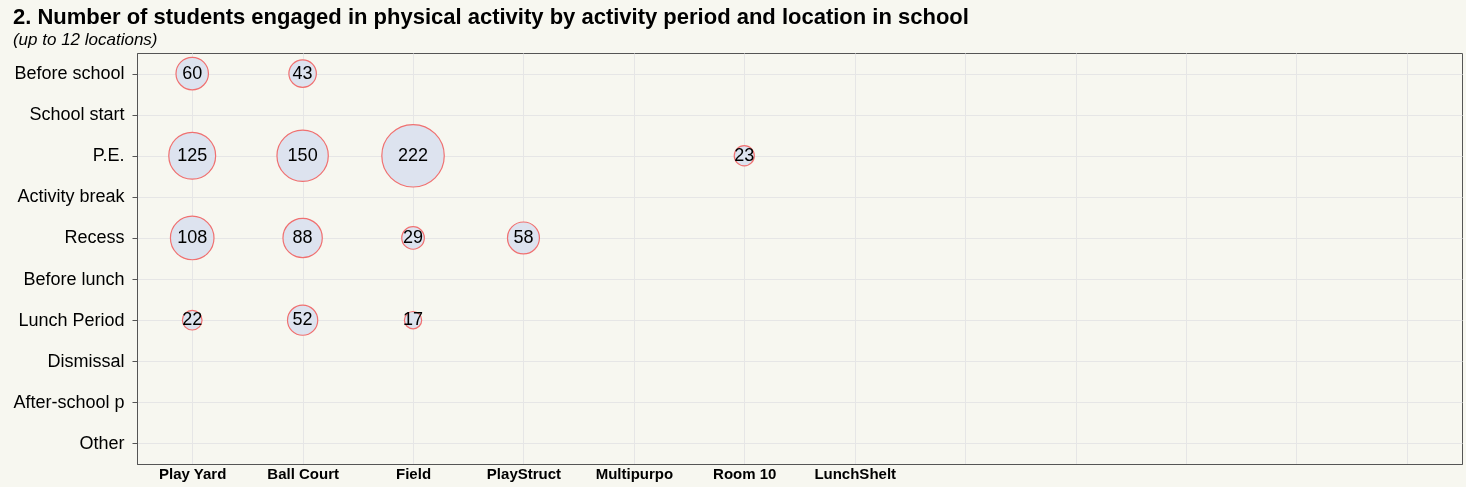 Image resolution: width=1466 pixels, height=487 pixels. What do you see at coordinates (302, 236) in the screenshot?
I see `data-label: 88` at bounding box center [302, 236].